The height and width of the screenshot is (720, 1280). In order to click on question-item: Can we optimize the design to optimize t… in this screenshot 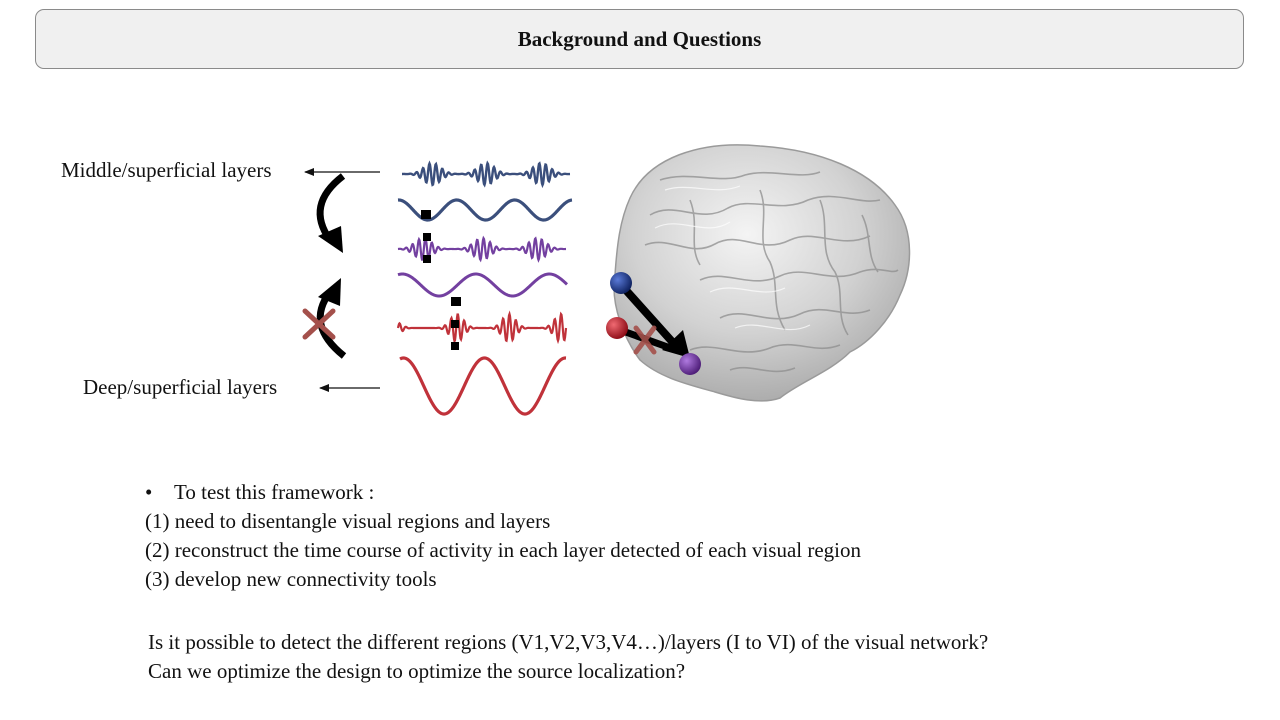, I will do `click(417, 671)`.